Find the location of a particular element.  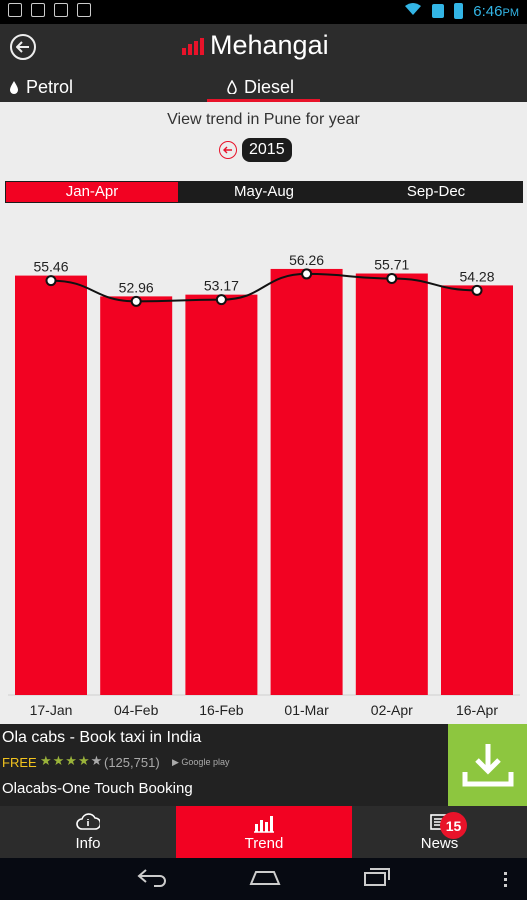

data-label: 55.71 is located at coordinates (391, 265).